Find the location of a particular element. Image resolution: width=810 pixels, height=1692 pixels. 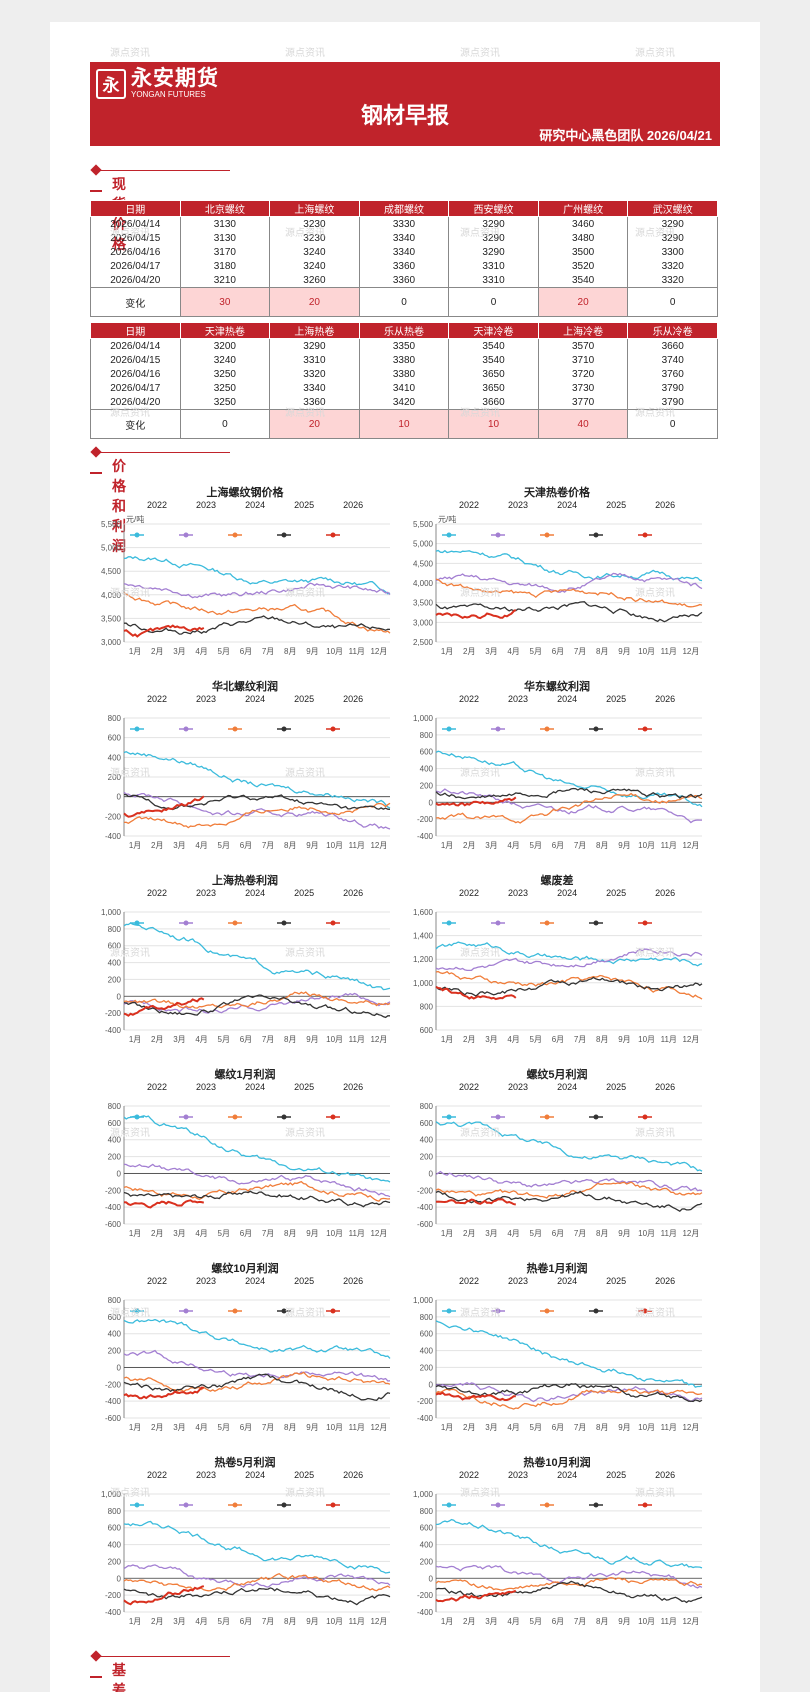

x-tick-label: 9月 is located at coordinates (624, 1621).